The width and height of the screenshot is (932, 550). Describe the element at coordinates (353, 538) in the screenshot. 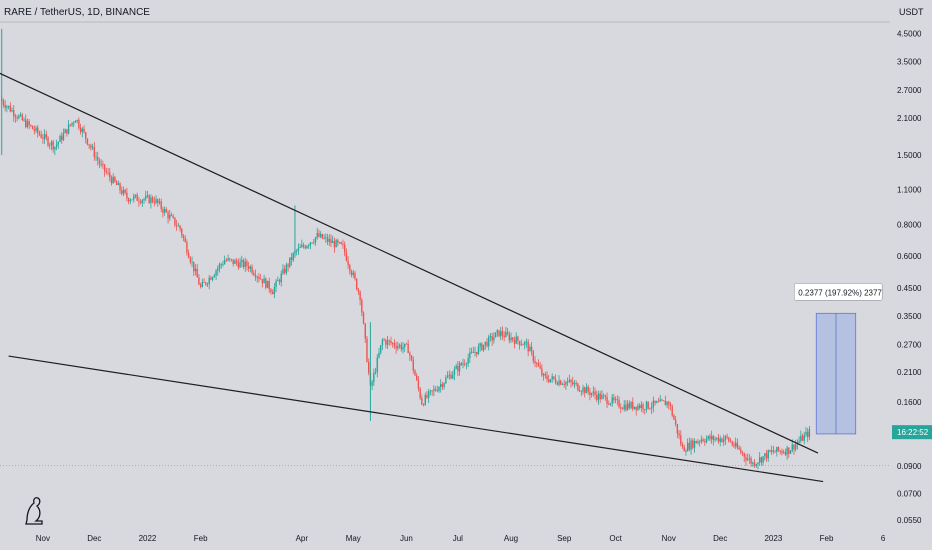

I see `time-tick: May` at that location.